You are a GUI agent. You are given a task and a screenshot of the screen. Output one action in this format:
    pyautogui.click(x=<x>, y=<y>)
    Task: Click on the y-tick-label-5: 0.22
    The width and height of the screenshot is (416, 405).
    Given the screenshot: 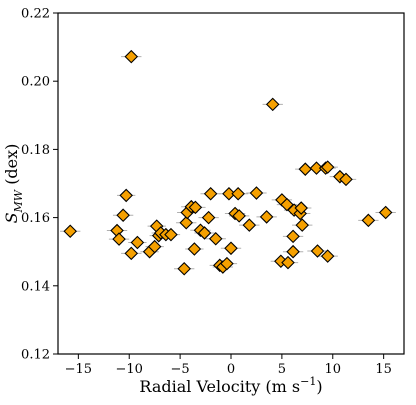 What is the action you would take?
    pyautogui.click(x=35, y=14)
    